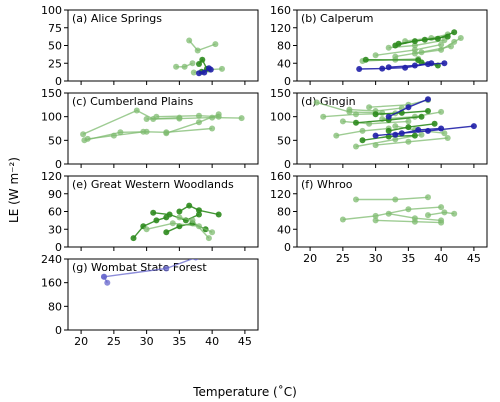 This screenshot has width=500, height=402. What do you see at coordinates (212, 341) in the screenshot?
I see `x-tick-label: 40` at bounding box center [212, 341].